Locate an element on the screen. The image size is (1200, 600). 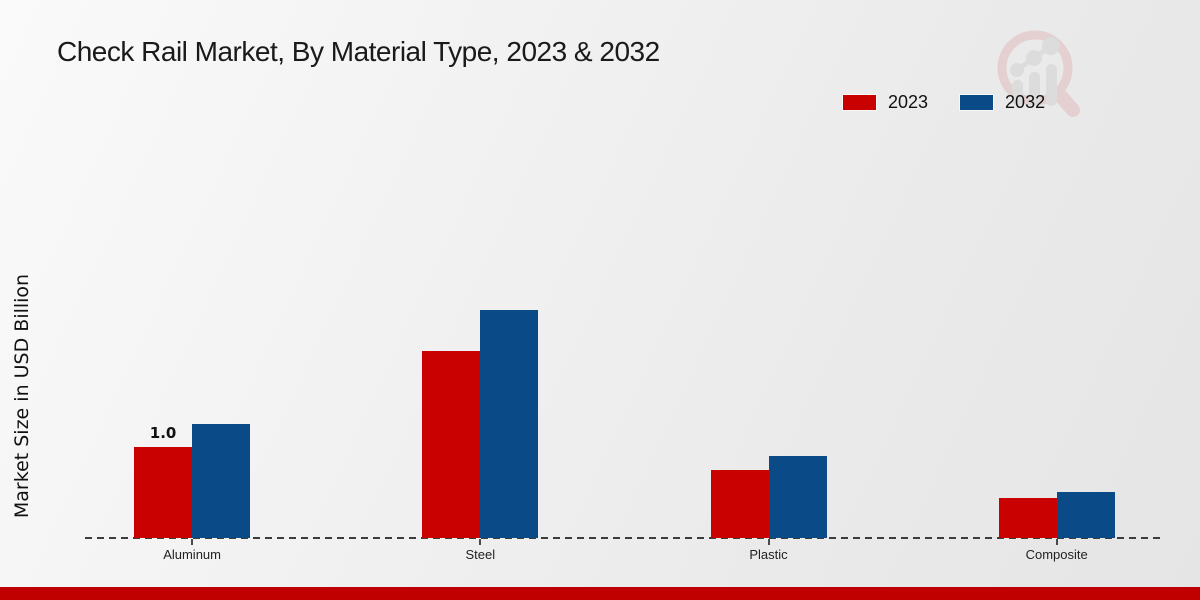
x-axis-baseline is located at coordinates (624, 538).